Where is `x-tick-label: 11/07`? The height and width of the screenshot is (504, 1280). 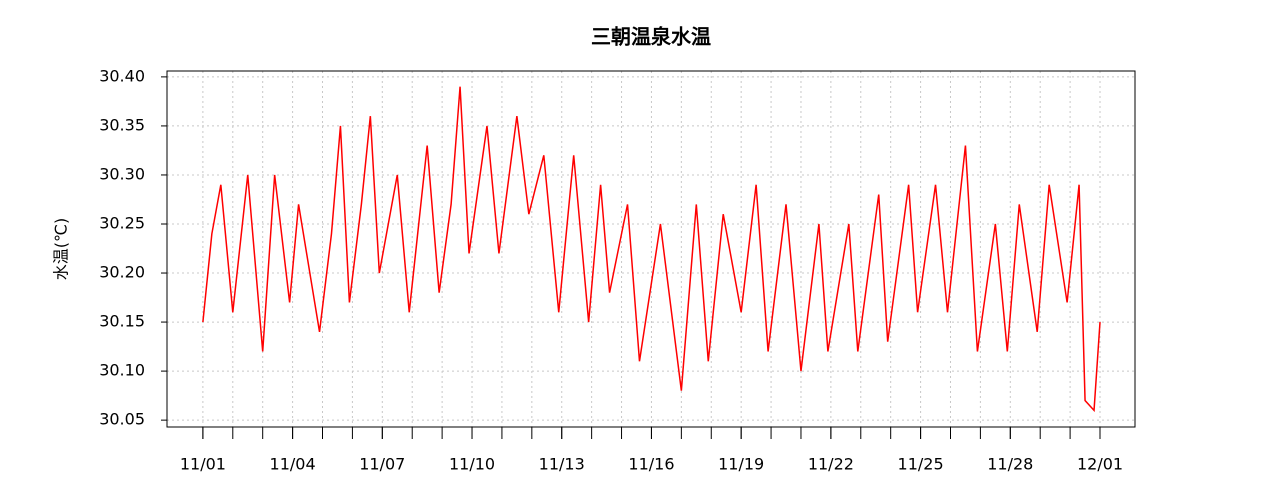 x-tick-label: 11/07 is located at coordinates (382, 464).